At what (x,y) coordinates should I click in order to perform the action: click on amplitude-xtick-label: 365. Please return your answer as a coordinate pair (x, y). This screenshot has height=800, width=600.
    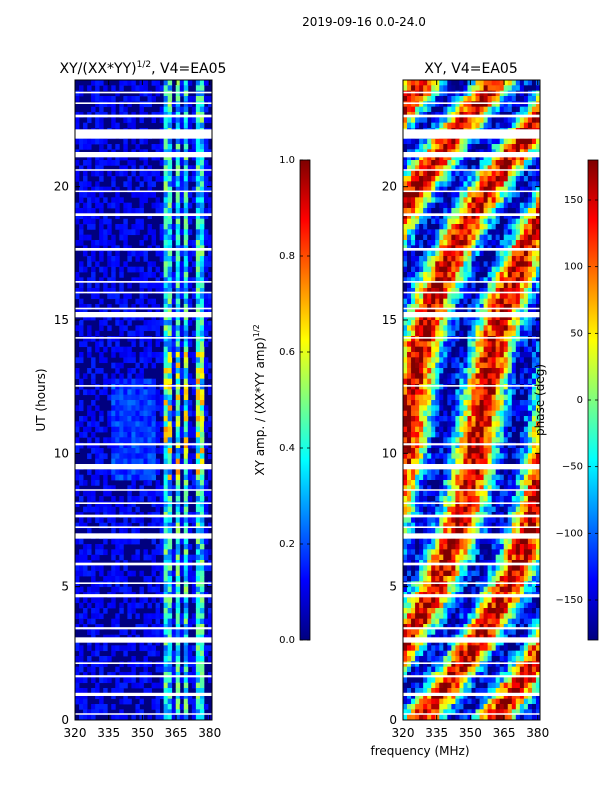
    Looking at the image, I should click on (176, 733).